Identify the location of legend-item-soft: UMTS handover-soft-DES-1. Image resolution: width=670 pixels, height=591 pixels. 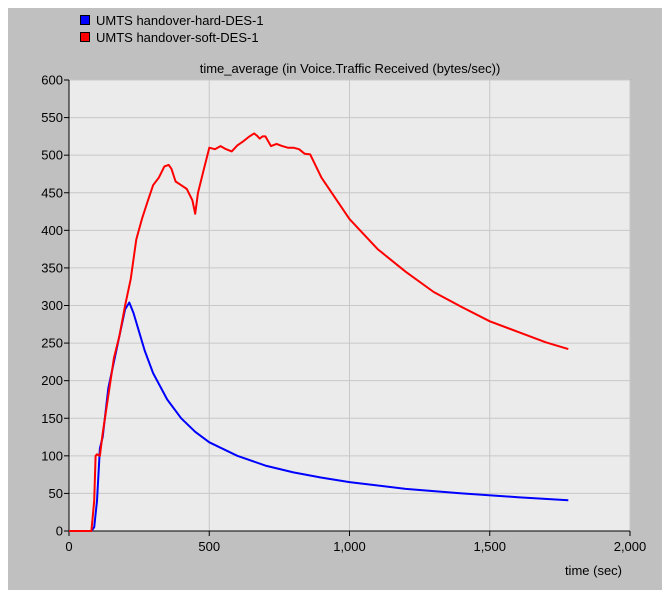
(169, 37).